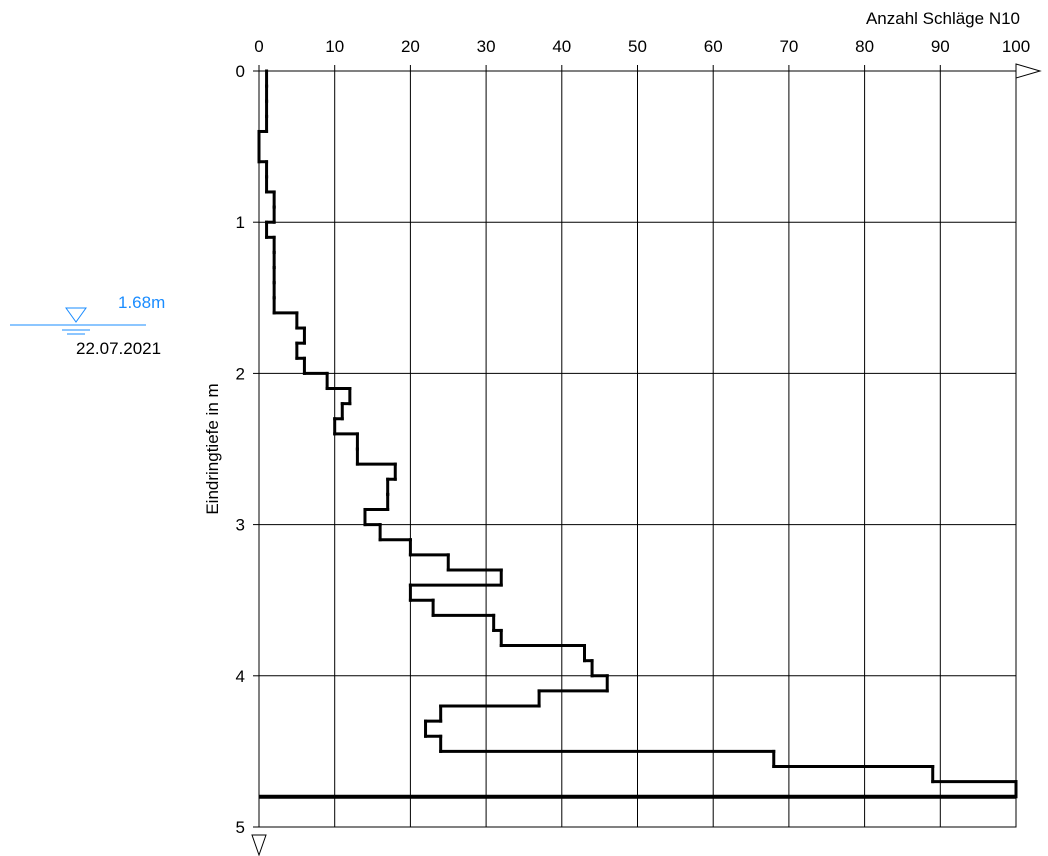 The image size is (1048, 856). I want to click on y-tick-label: 5, so click(240, 827).